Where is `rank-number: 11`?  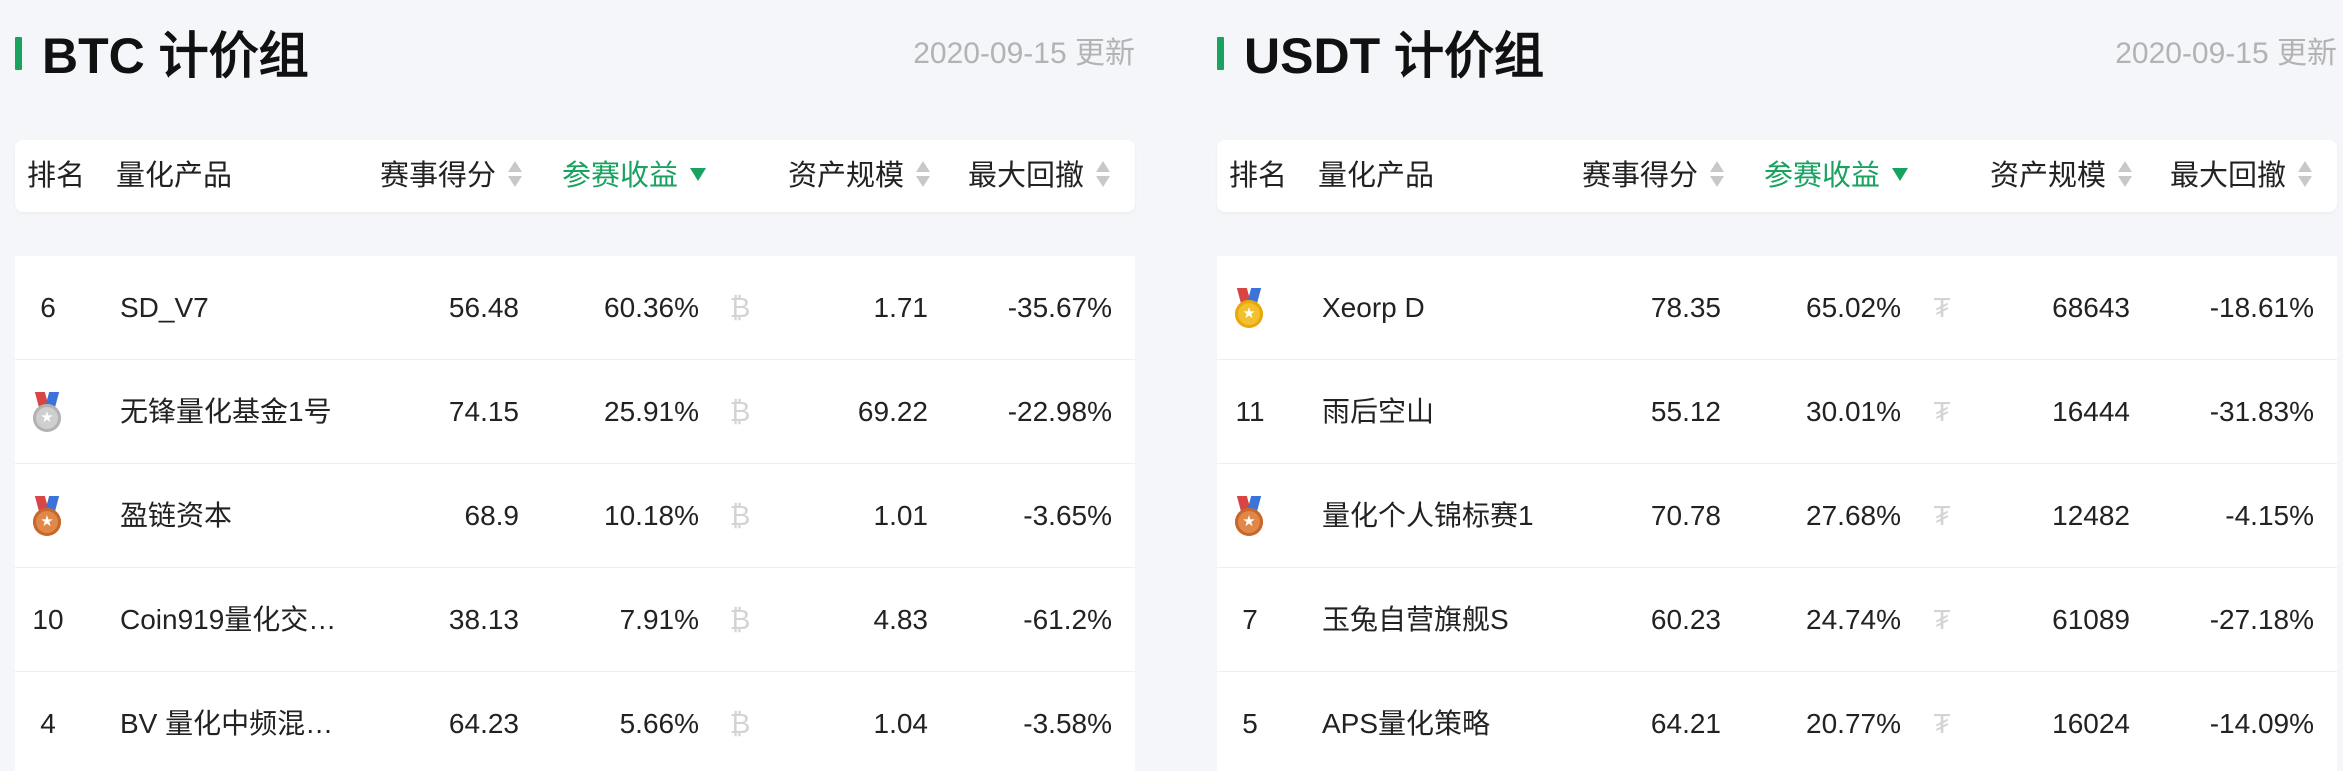 rank-number: 11 is located at coordinates (1250, 411).